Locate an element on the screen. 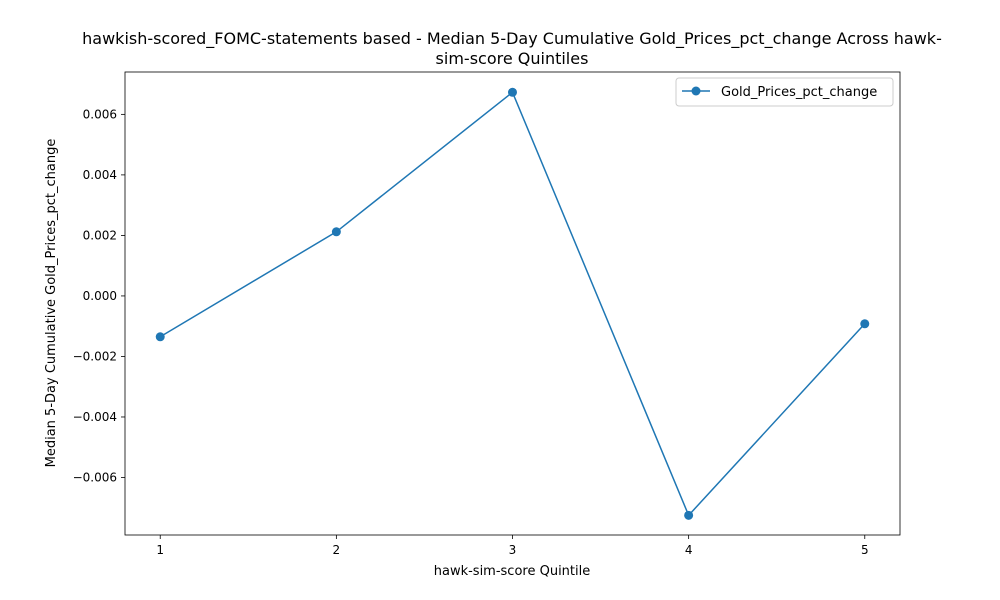  y-tick-label: 0.004 is located at coordinates (100, 175).